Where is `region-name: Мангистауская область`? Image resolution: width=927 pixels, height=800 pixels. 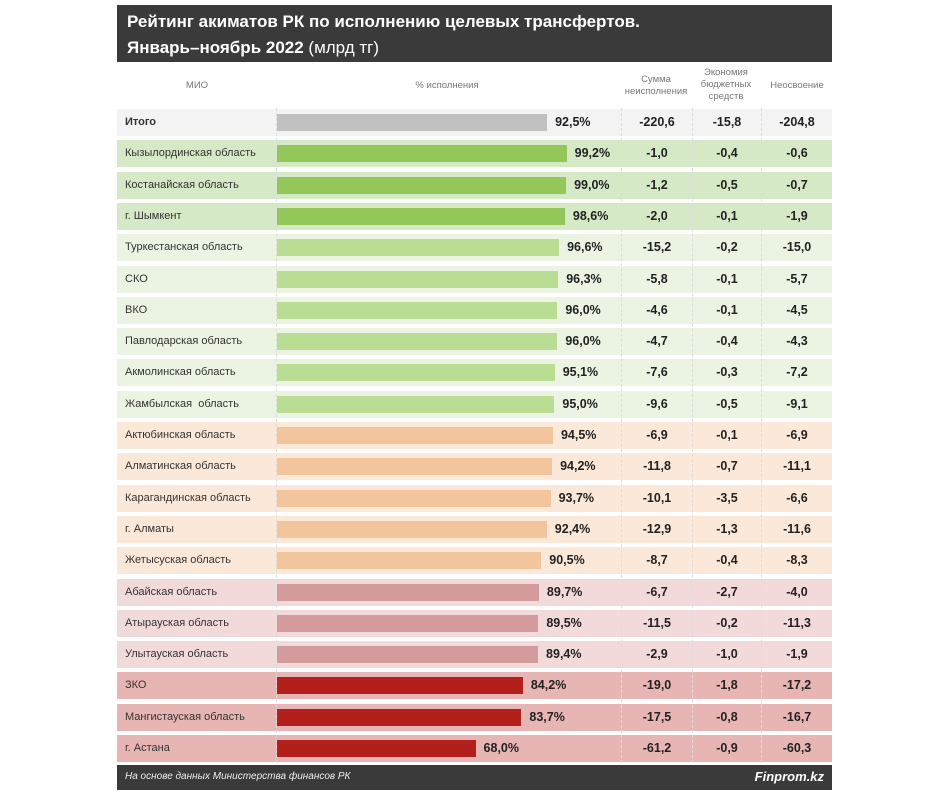 region-name: Мангистауская область is located at coordinates (185, 716).